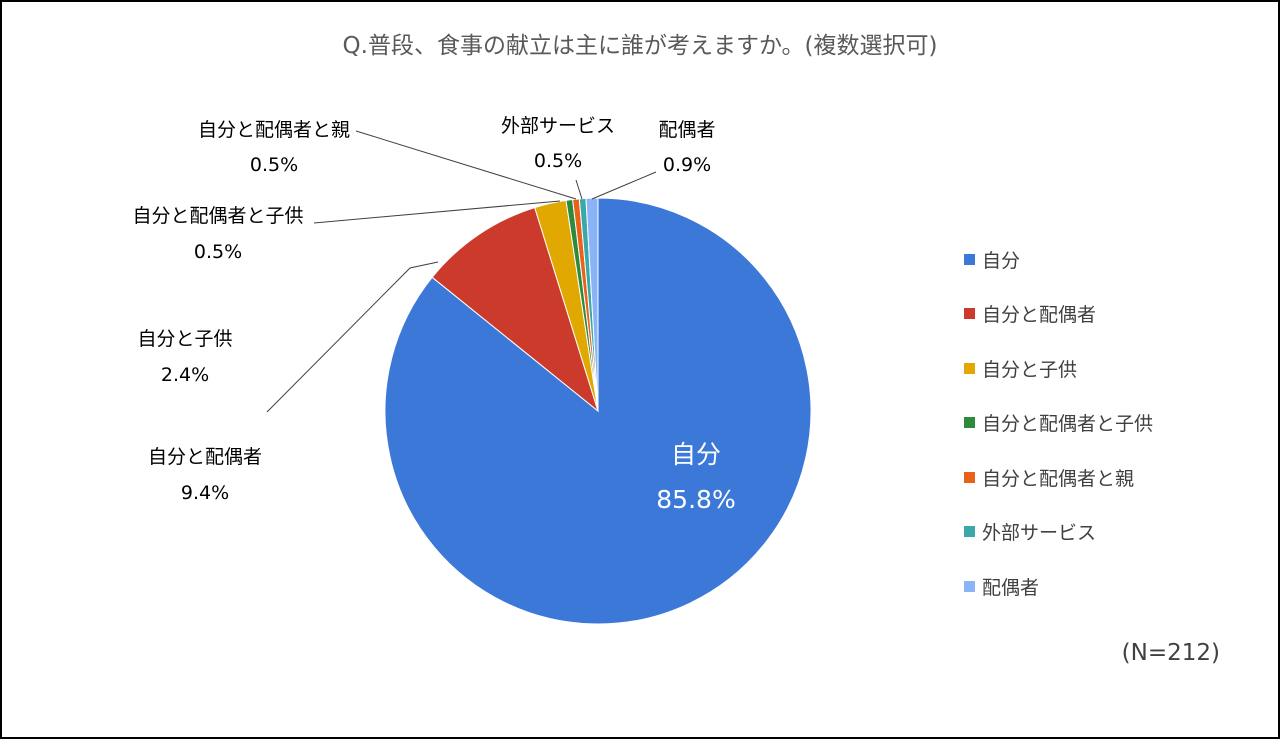  I want to click on leader-lines, so click(461, 271).